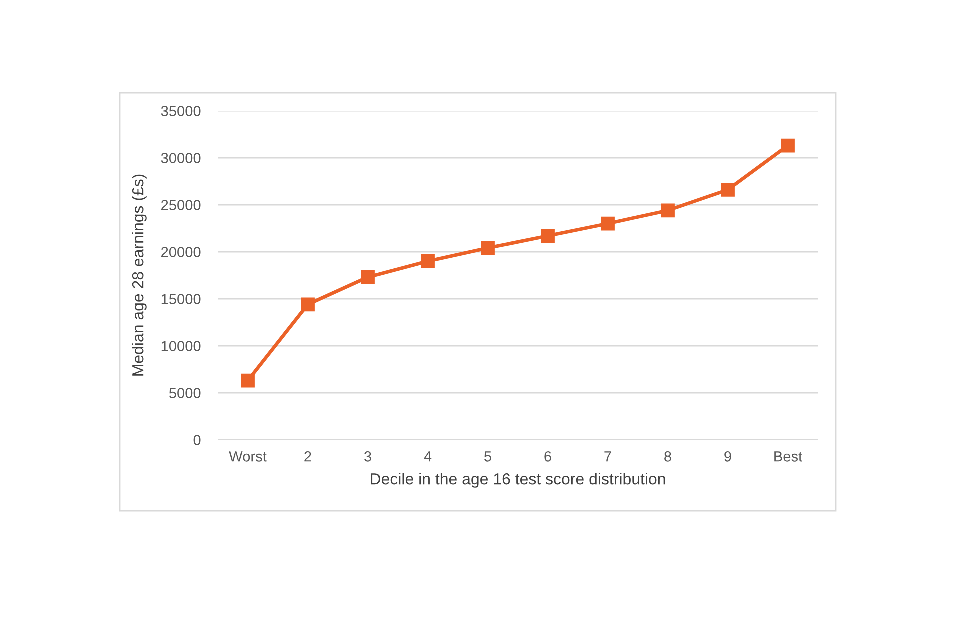 The image size is (960, 640). I want to click on y-tick-label: 10000, so click(181, 346).